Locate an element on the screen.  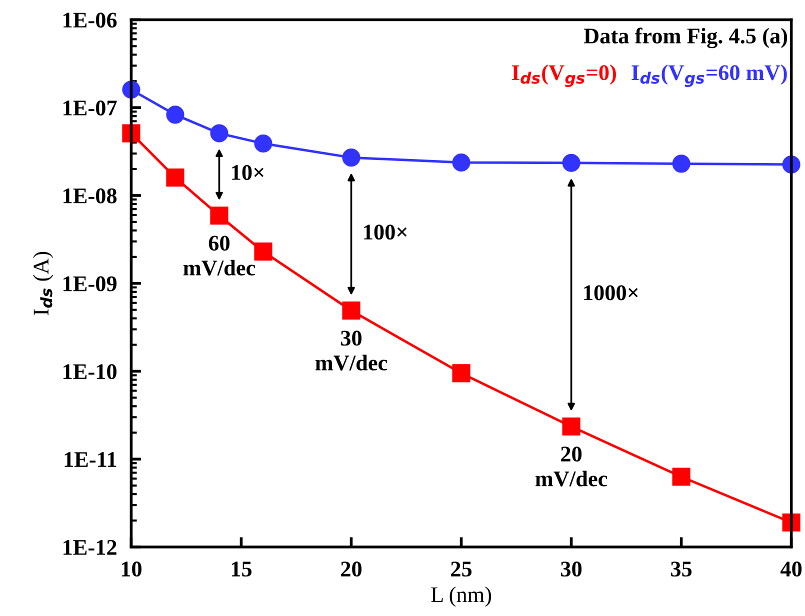
annotation: 20 mV/dec is located at coordinates (571, 466).